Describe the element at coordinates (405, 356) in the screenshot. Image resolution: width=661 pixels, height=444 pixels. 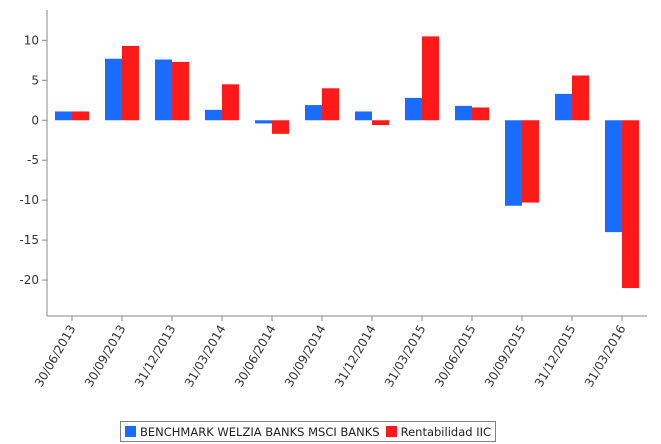
I see `x-tick-label: 31/03/2015` at that location.